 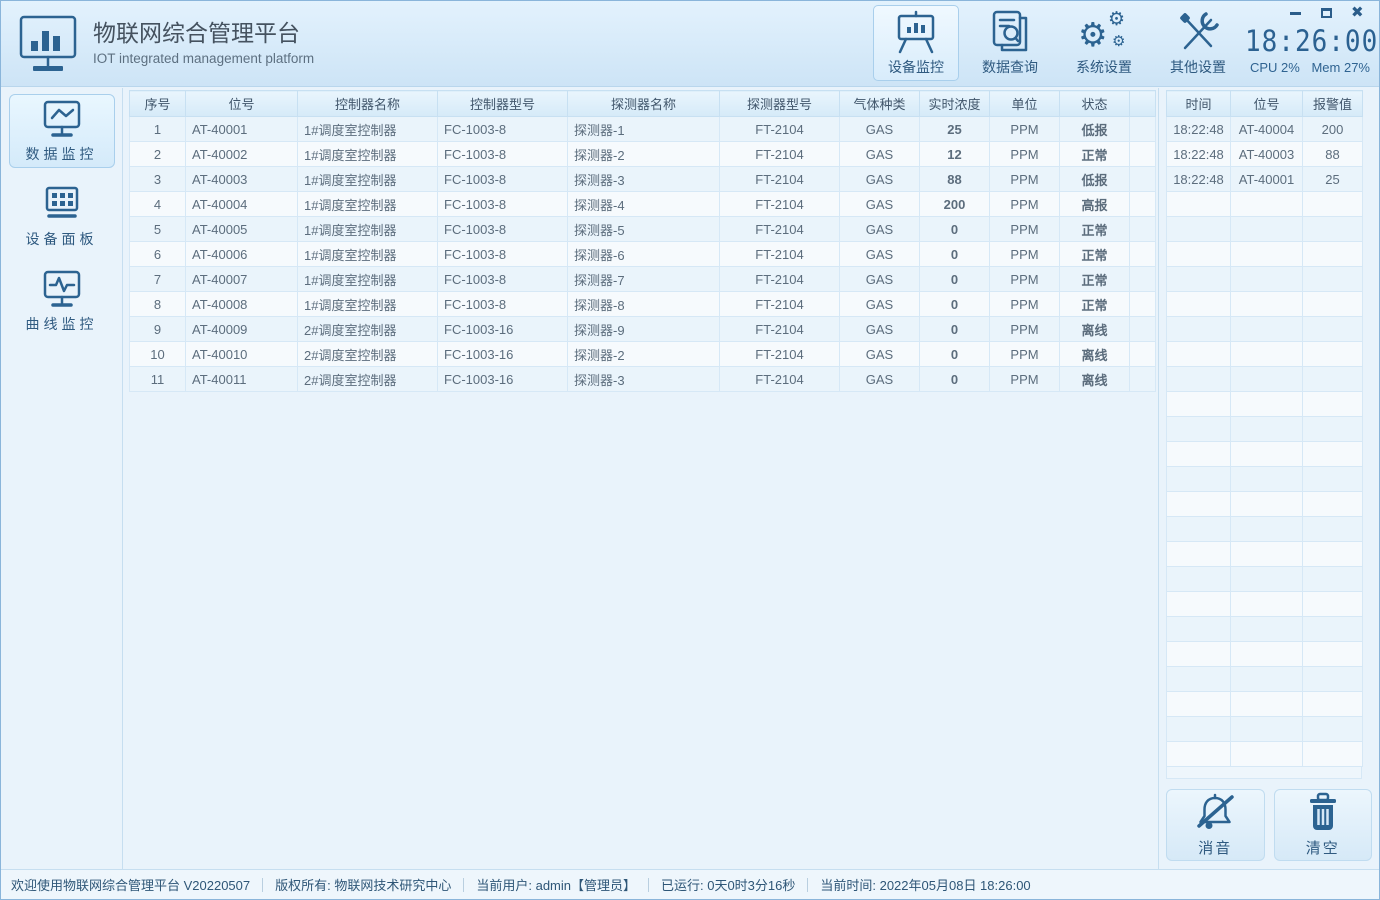 What do you see at coordinates (1010, 32) in the screenshot?
I see `data-query-icon` at bounding box center [1010, 32].